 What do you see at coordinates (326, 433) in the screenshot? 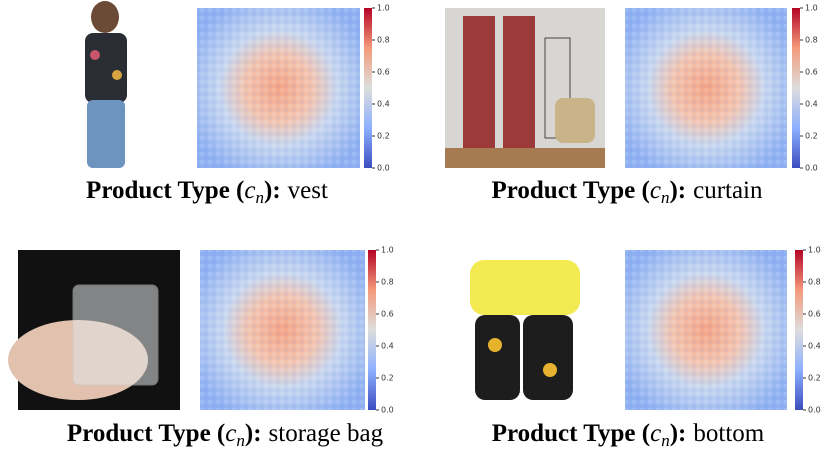
I see `caption-value: storage bag` at bounding box center [326, 433].